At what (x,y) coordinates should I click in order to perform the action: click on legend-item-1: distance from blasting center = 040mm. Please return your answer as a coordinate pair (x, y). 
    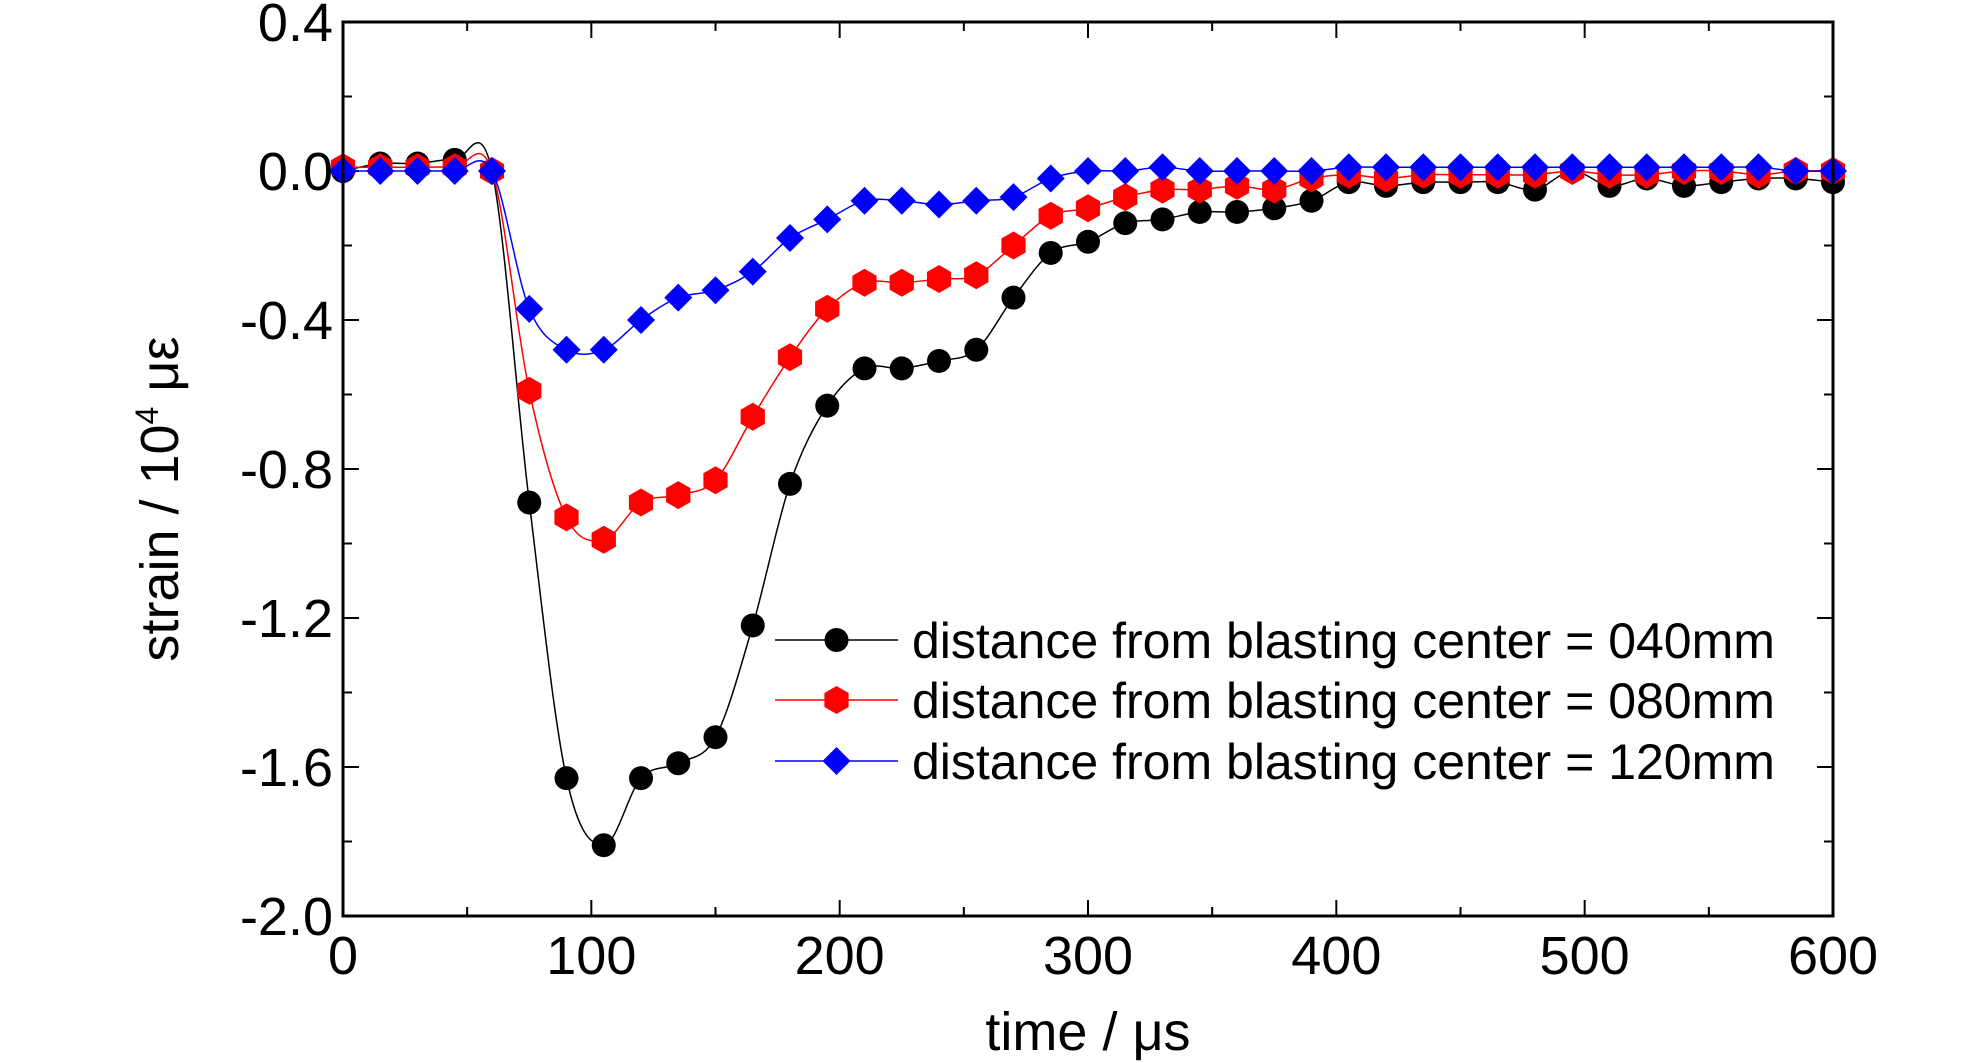
    Looking at the image, I should click on (1275, 641).